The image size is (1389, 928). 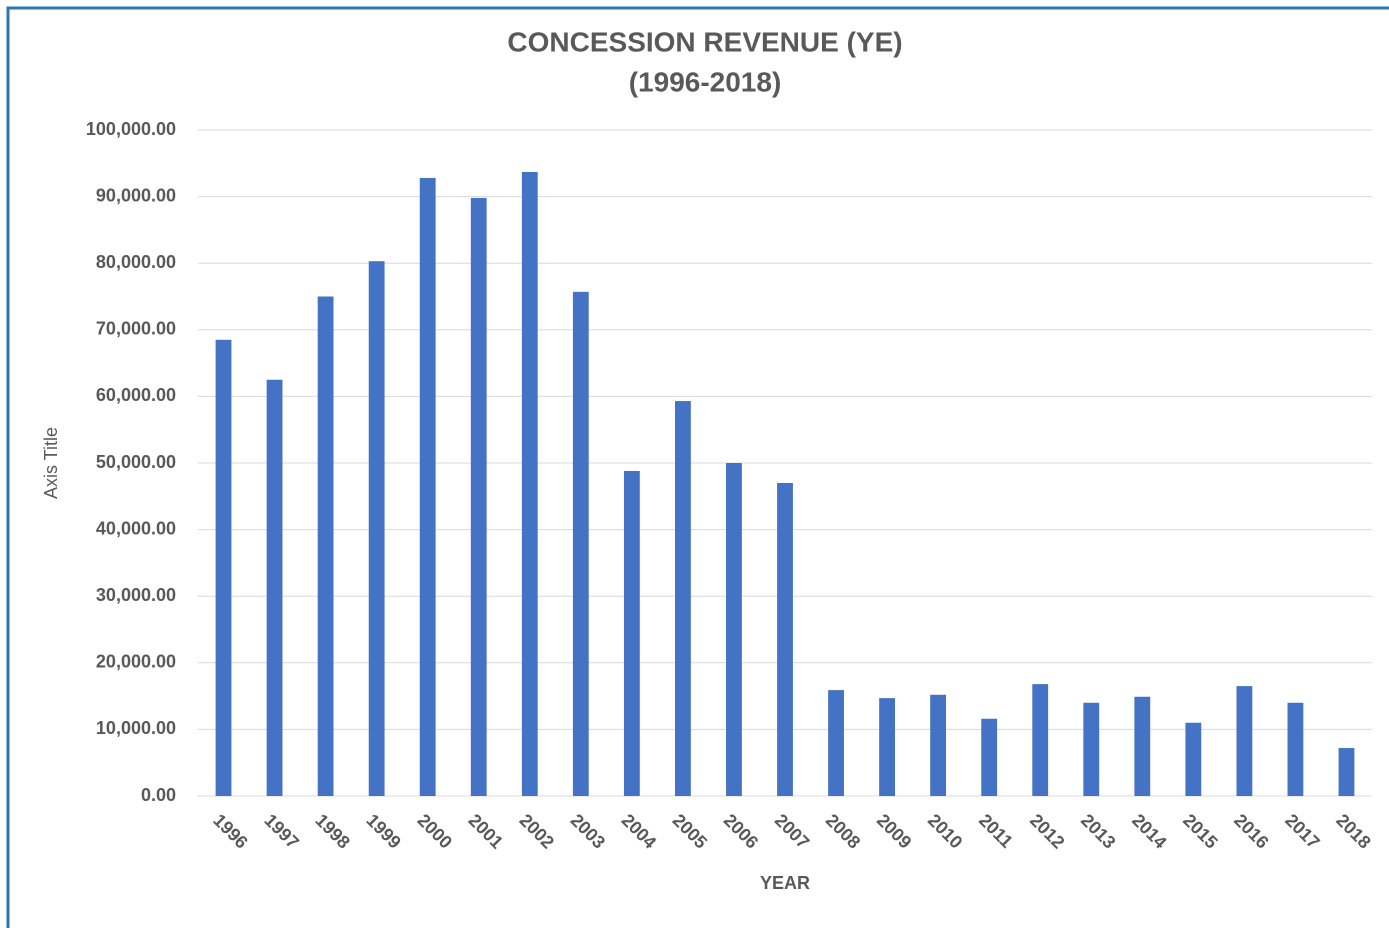 I want to click on x-tick-label: 1998, so click(x=332, y=831).